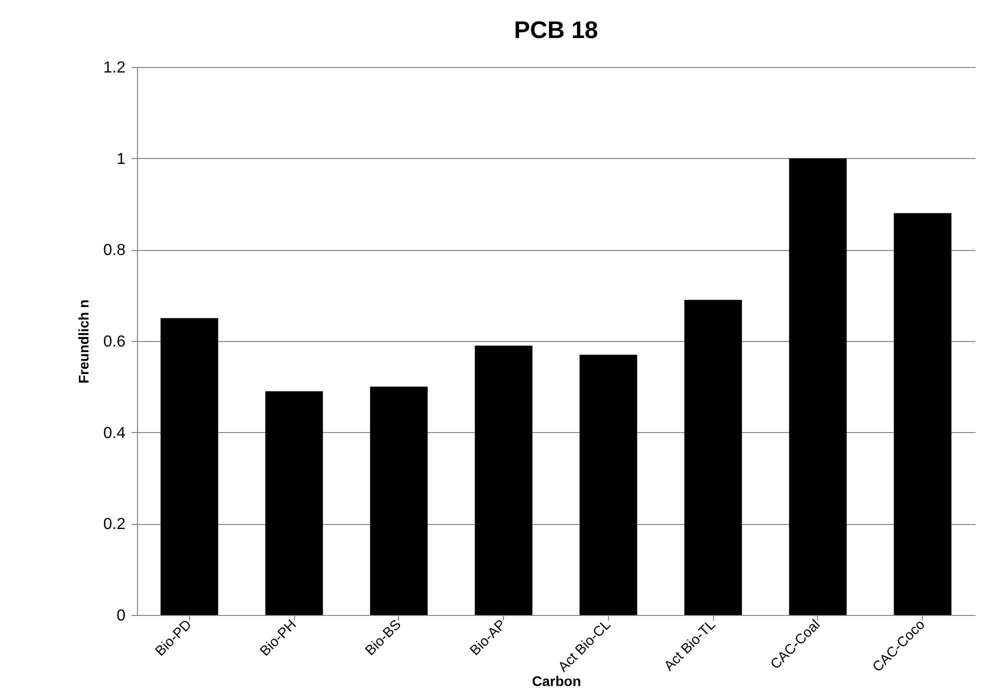 The height and width of the screenshot is (696, 990). I want to click on y-tick-label: 1.2, so click(114, 68).